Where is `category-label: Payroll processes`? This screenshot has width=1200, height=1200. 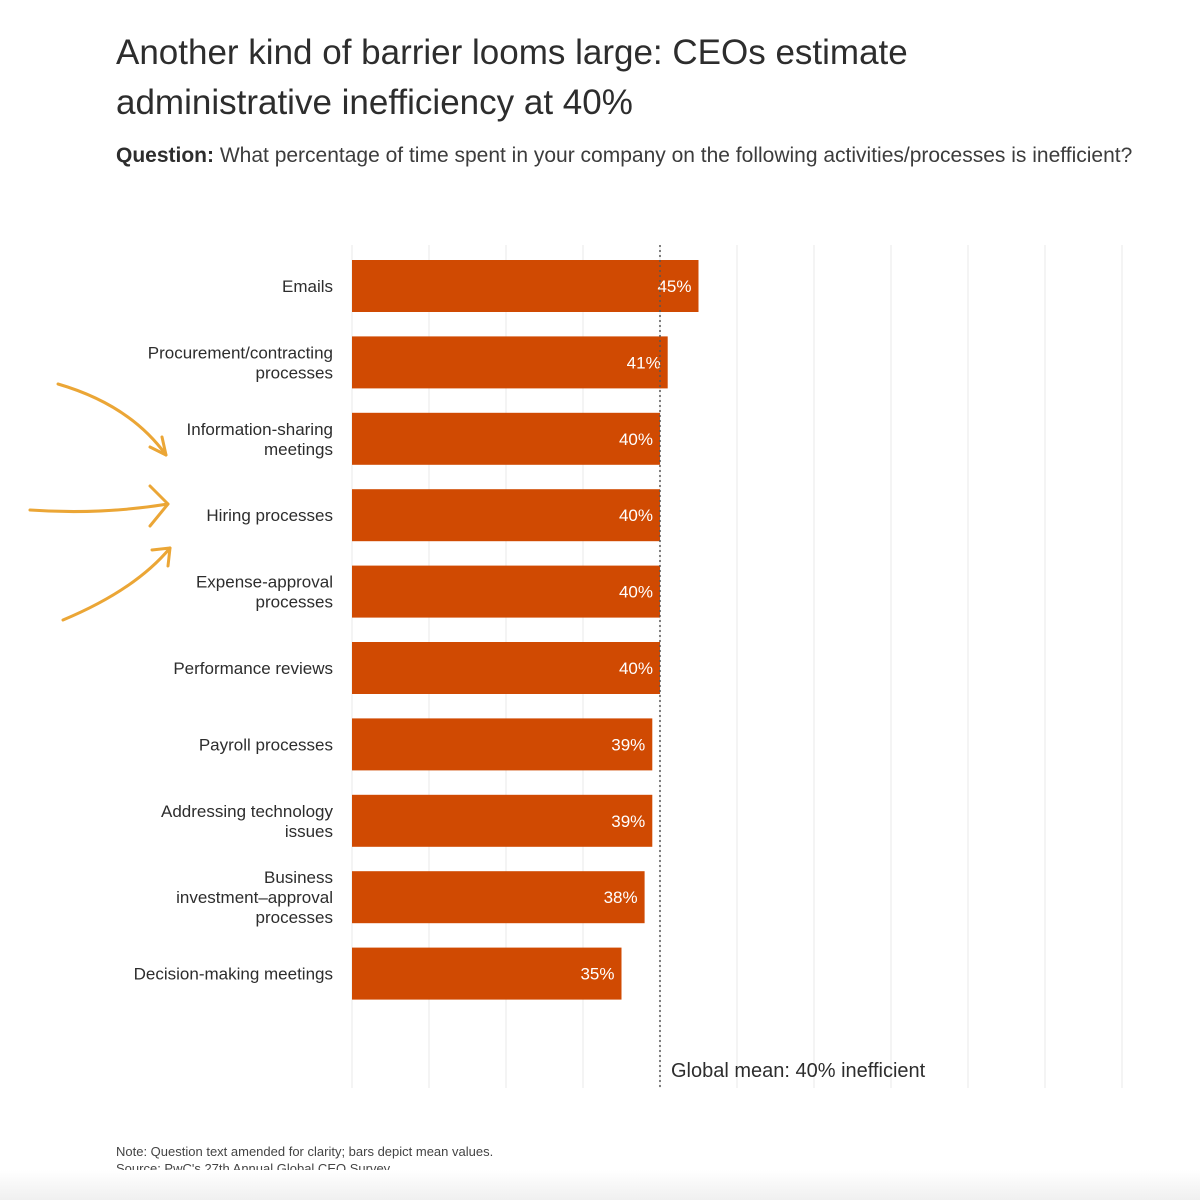
category-label: Payroll processes is located at coordinates (266, 744).